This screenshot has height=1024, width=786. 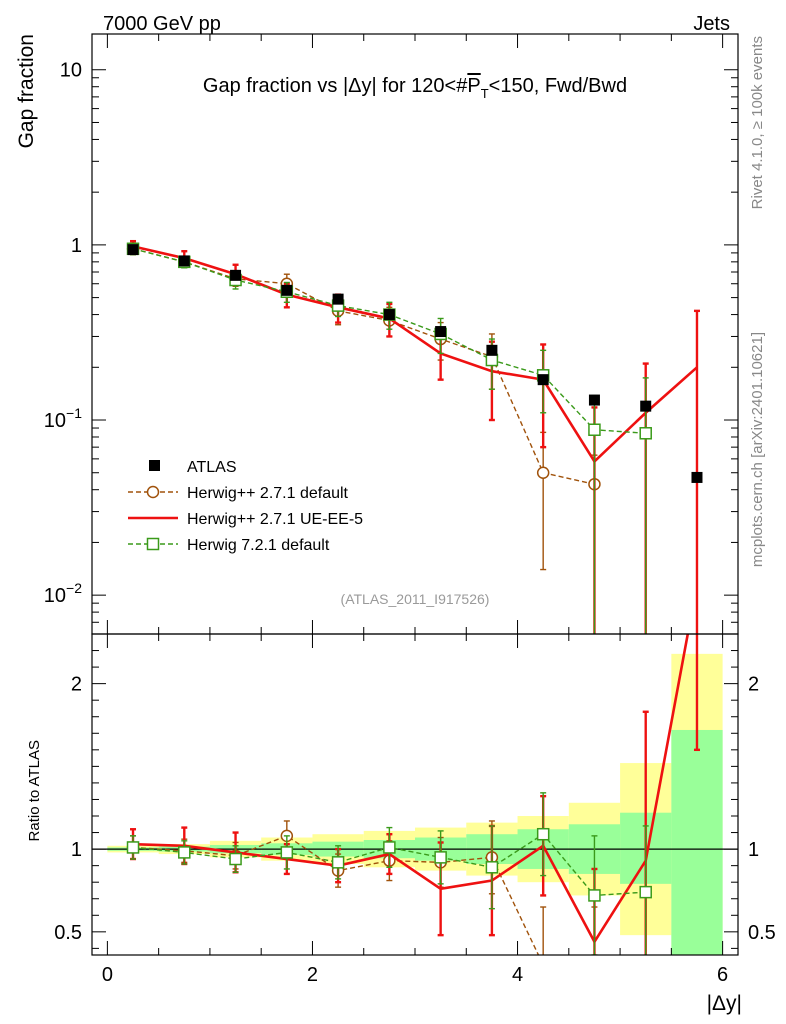 What do you see at coordinates (107, 975) in the screenshot?
I see `x-tick-label: 0` at bounding box center [107, 975].